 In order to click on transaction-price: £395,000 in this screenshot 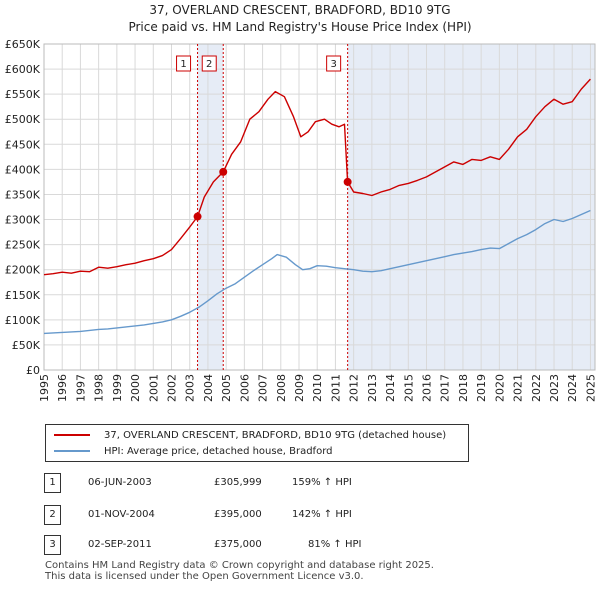, I will do `click(238, 514)`.